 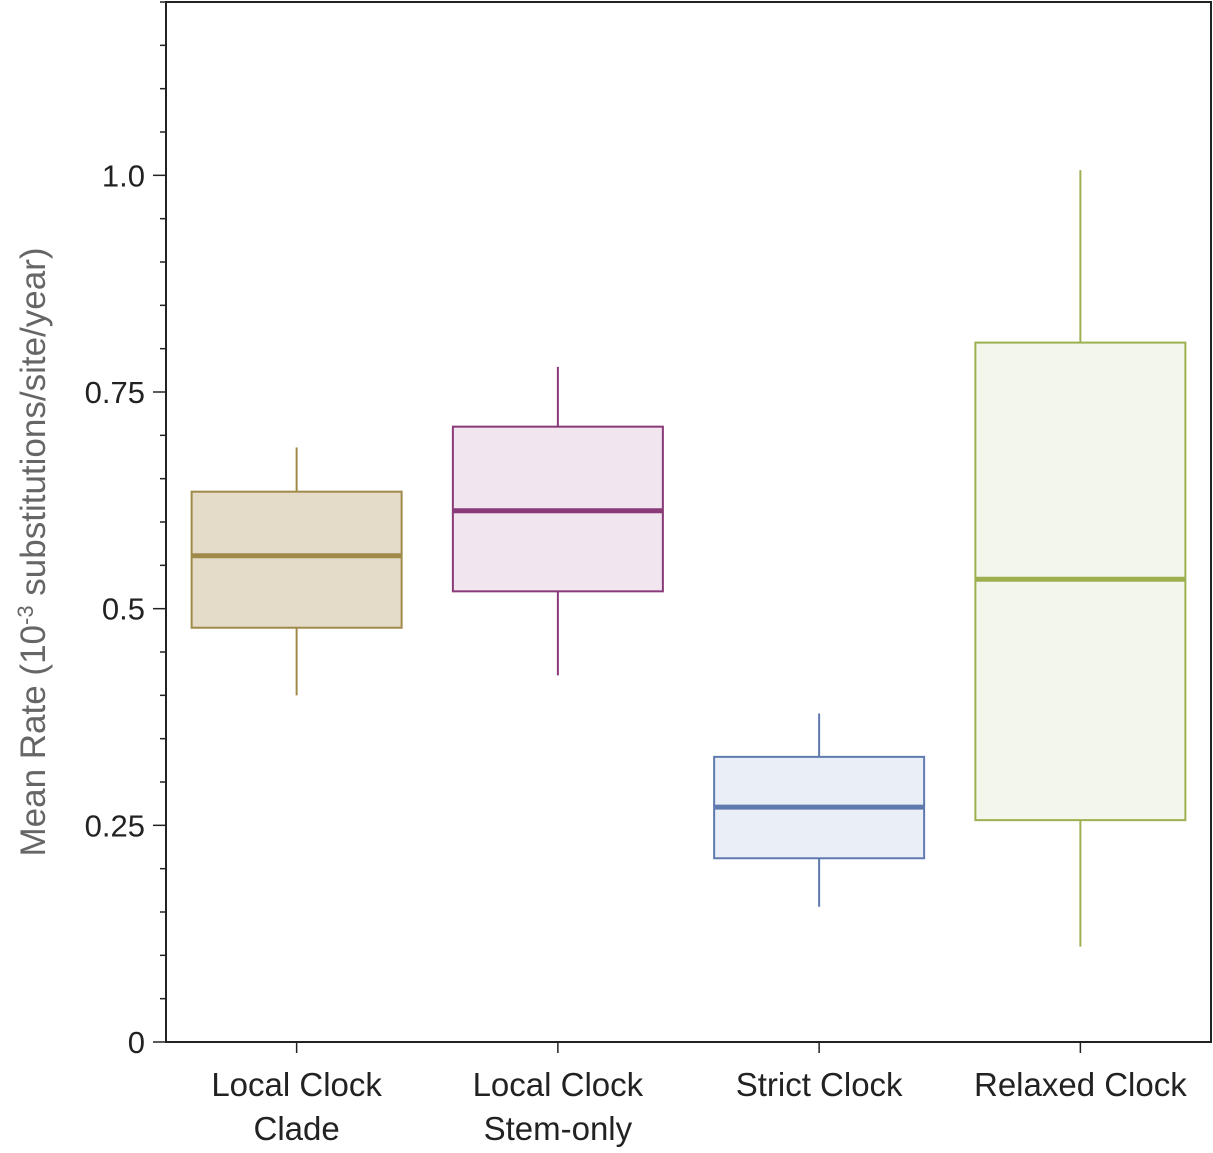 I want to click on y-tick-label: 1.0, so click(x=123, y=175).